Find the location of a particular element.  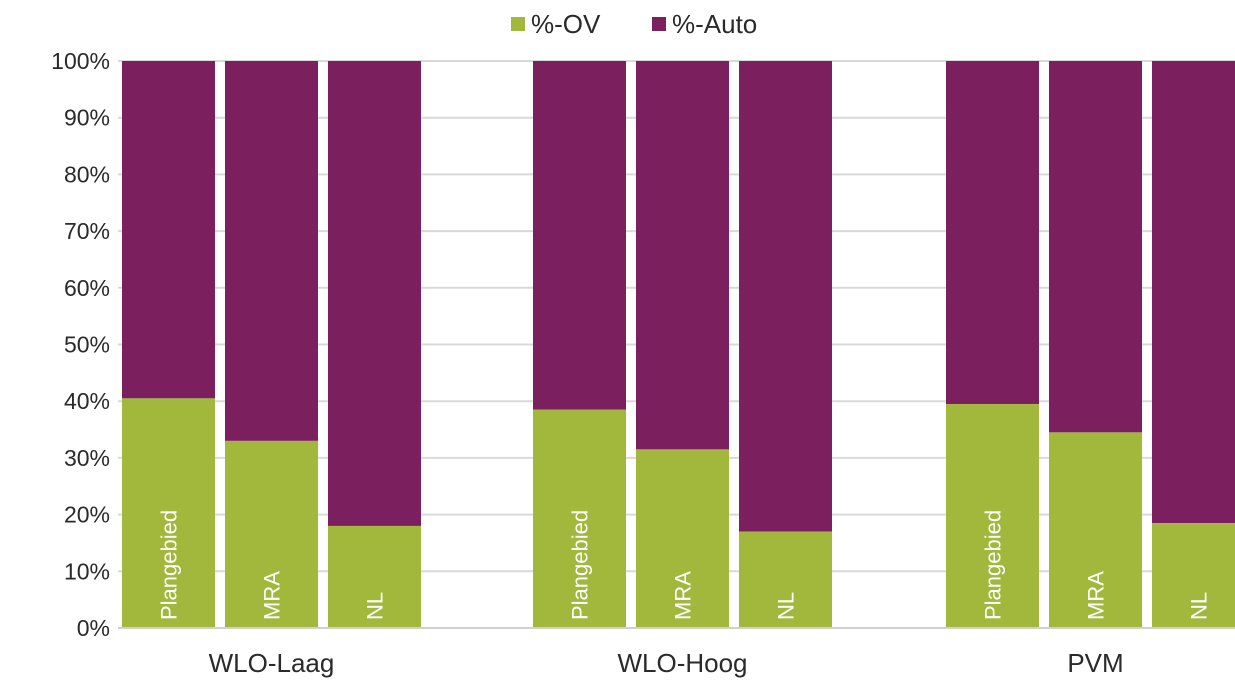

y-tick-label: 100% is located at coordinates (80, 61).